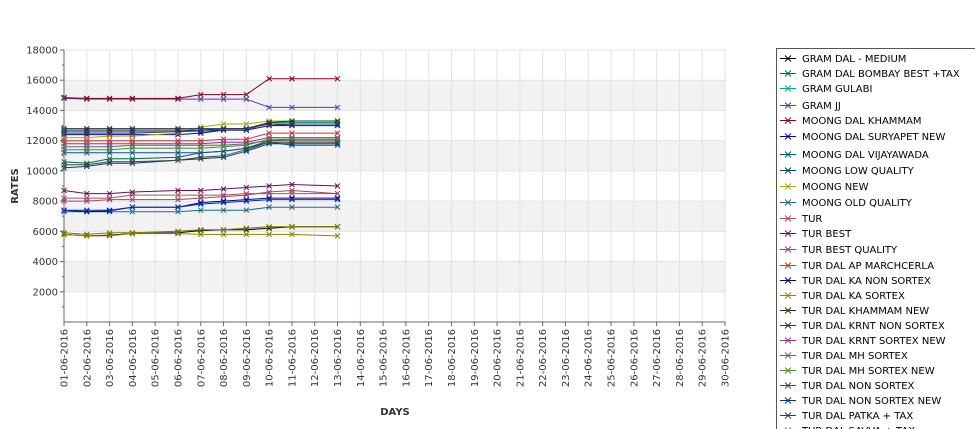  Describe the element at coordinates (42, 111) in the screenshot. I see `y-tick-label: 14000` at that location.